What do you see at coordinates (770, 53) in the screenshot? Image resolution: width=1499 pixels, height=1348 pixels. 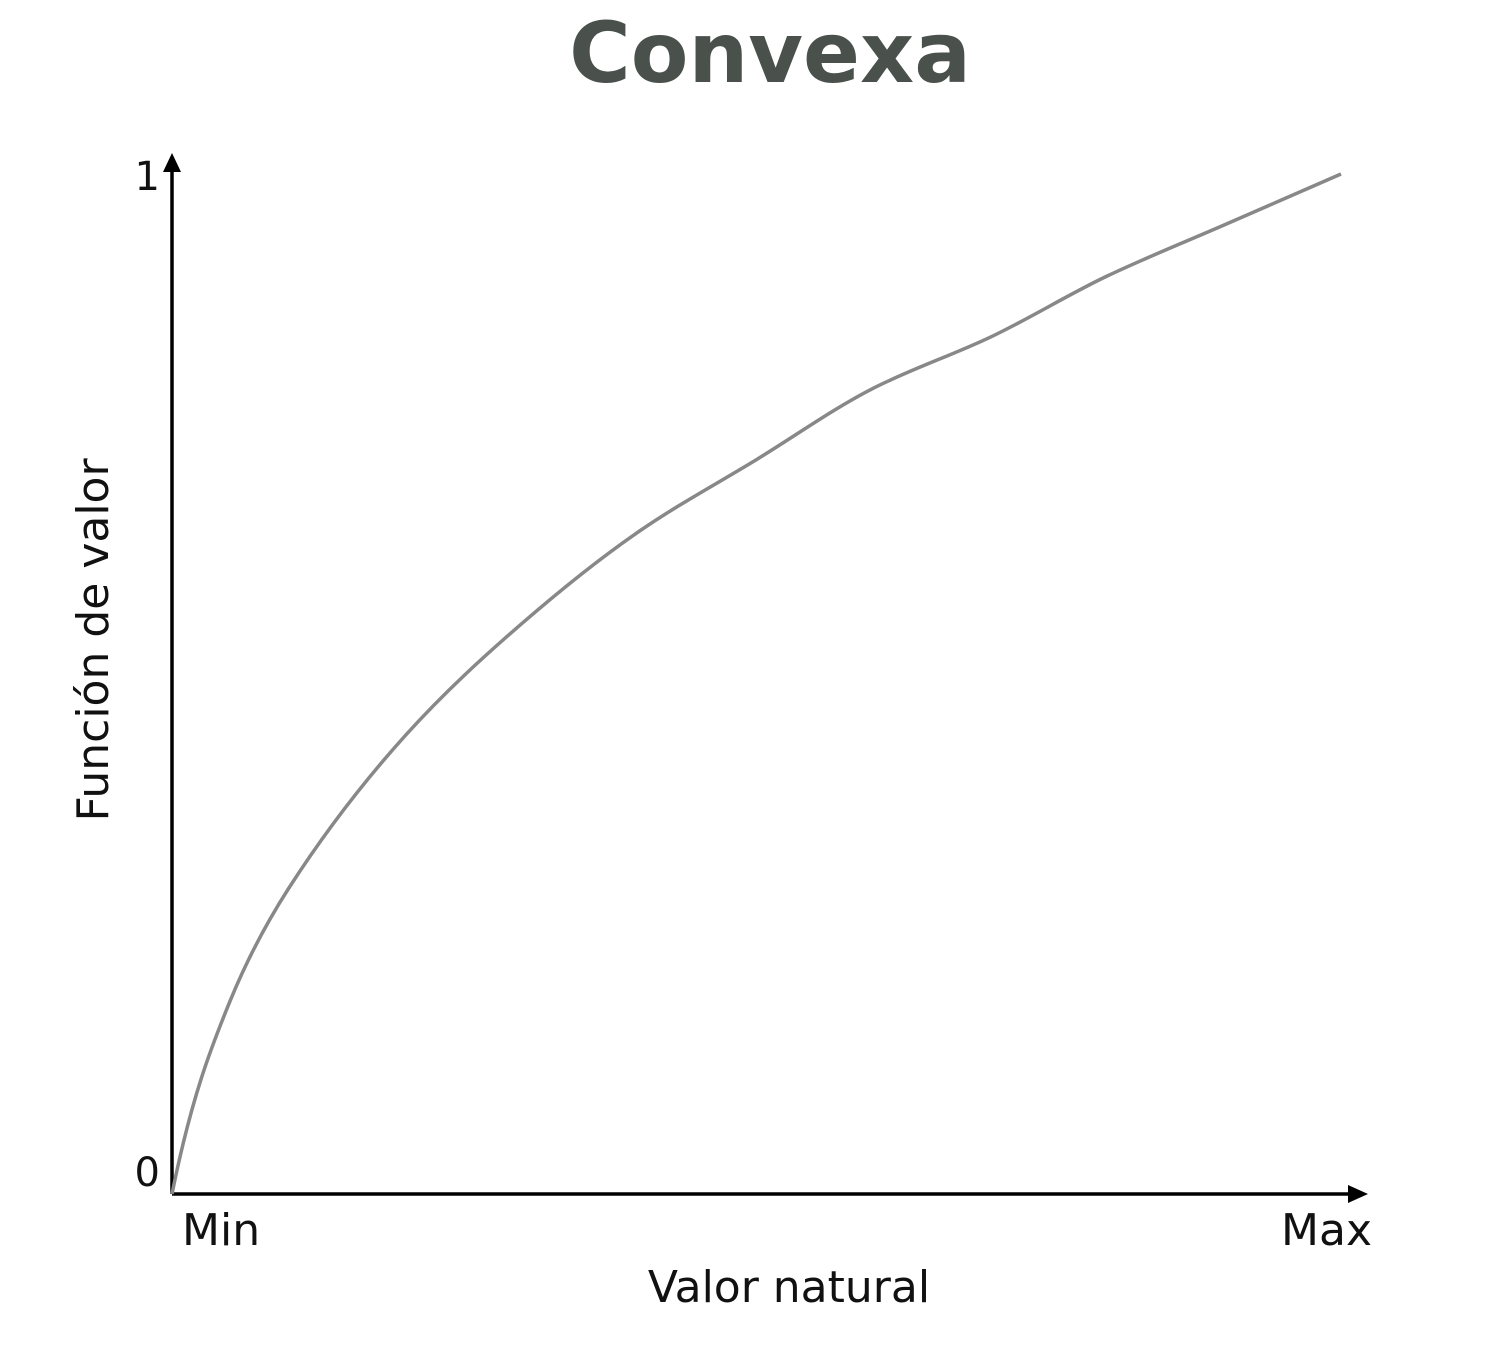 I see `chart-title: Convexa` at bounding box center [770, 53].